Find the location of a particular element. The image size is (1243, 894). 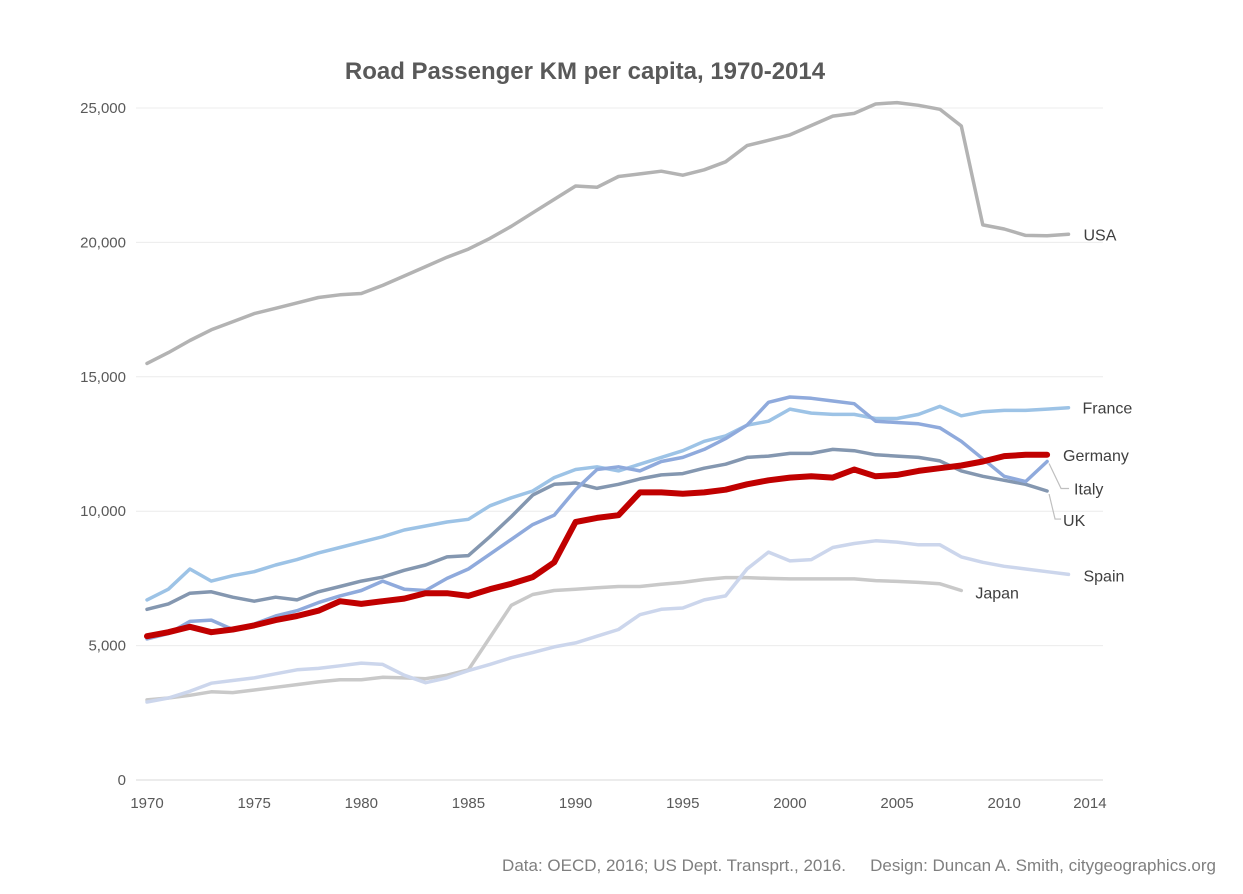

series-end-labels: USA Japan Spain France UK Italy Germany is located at coordinates (1053, 414).